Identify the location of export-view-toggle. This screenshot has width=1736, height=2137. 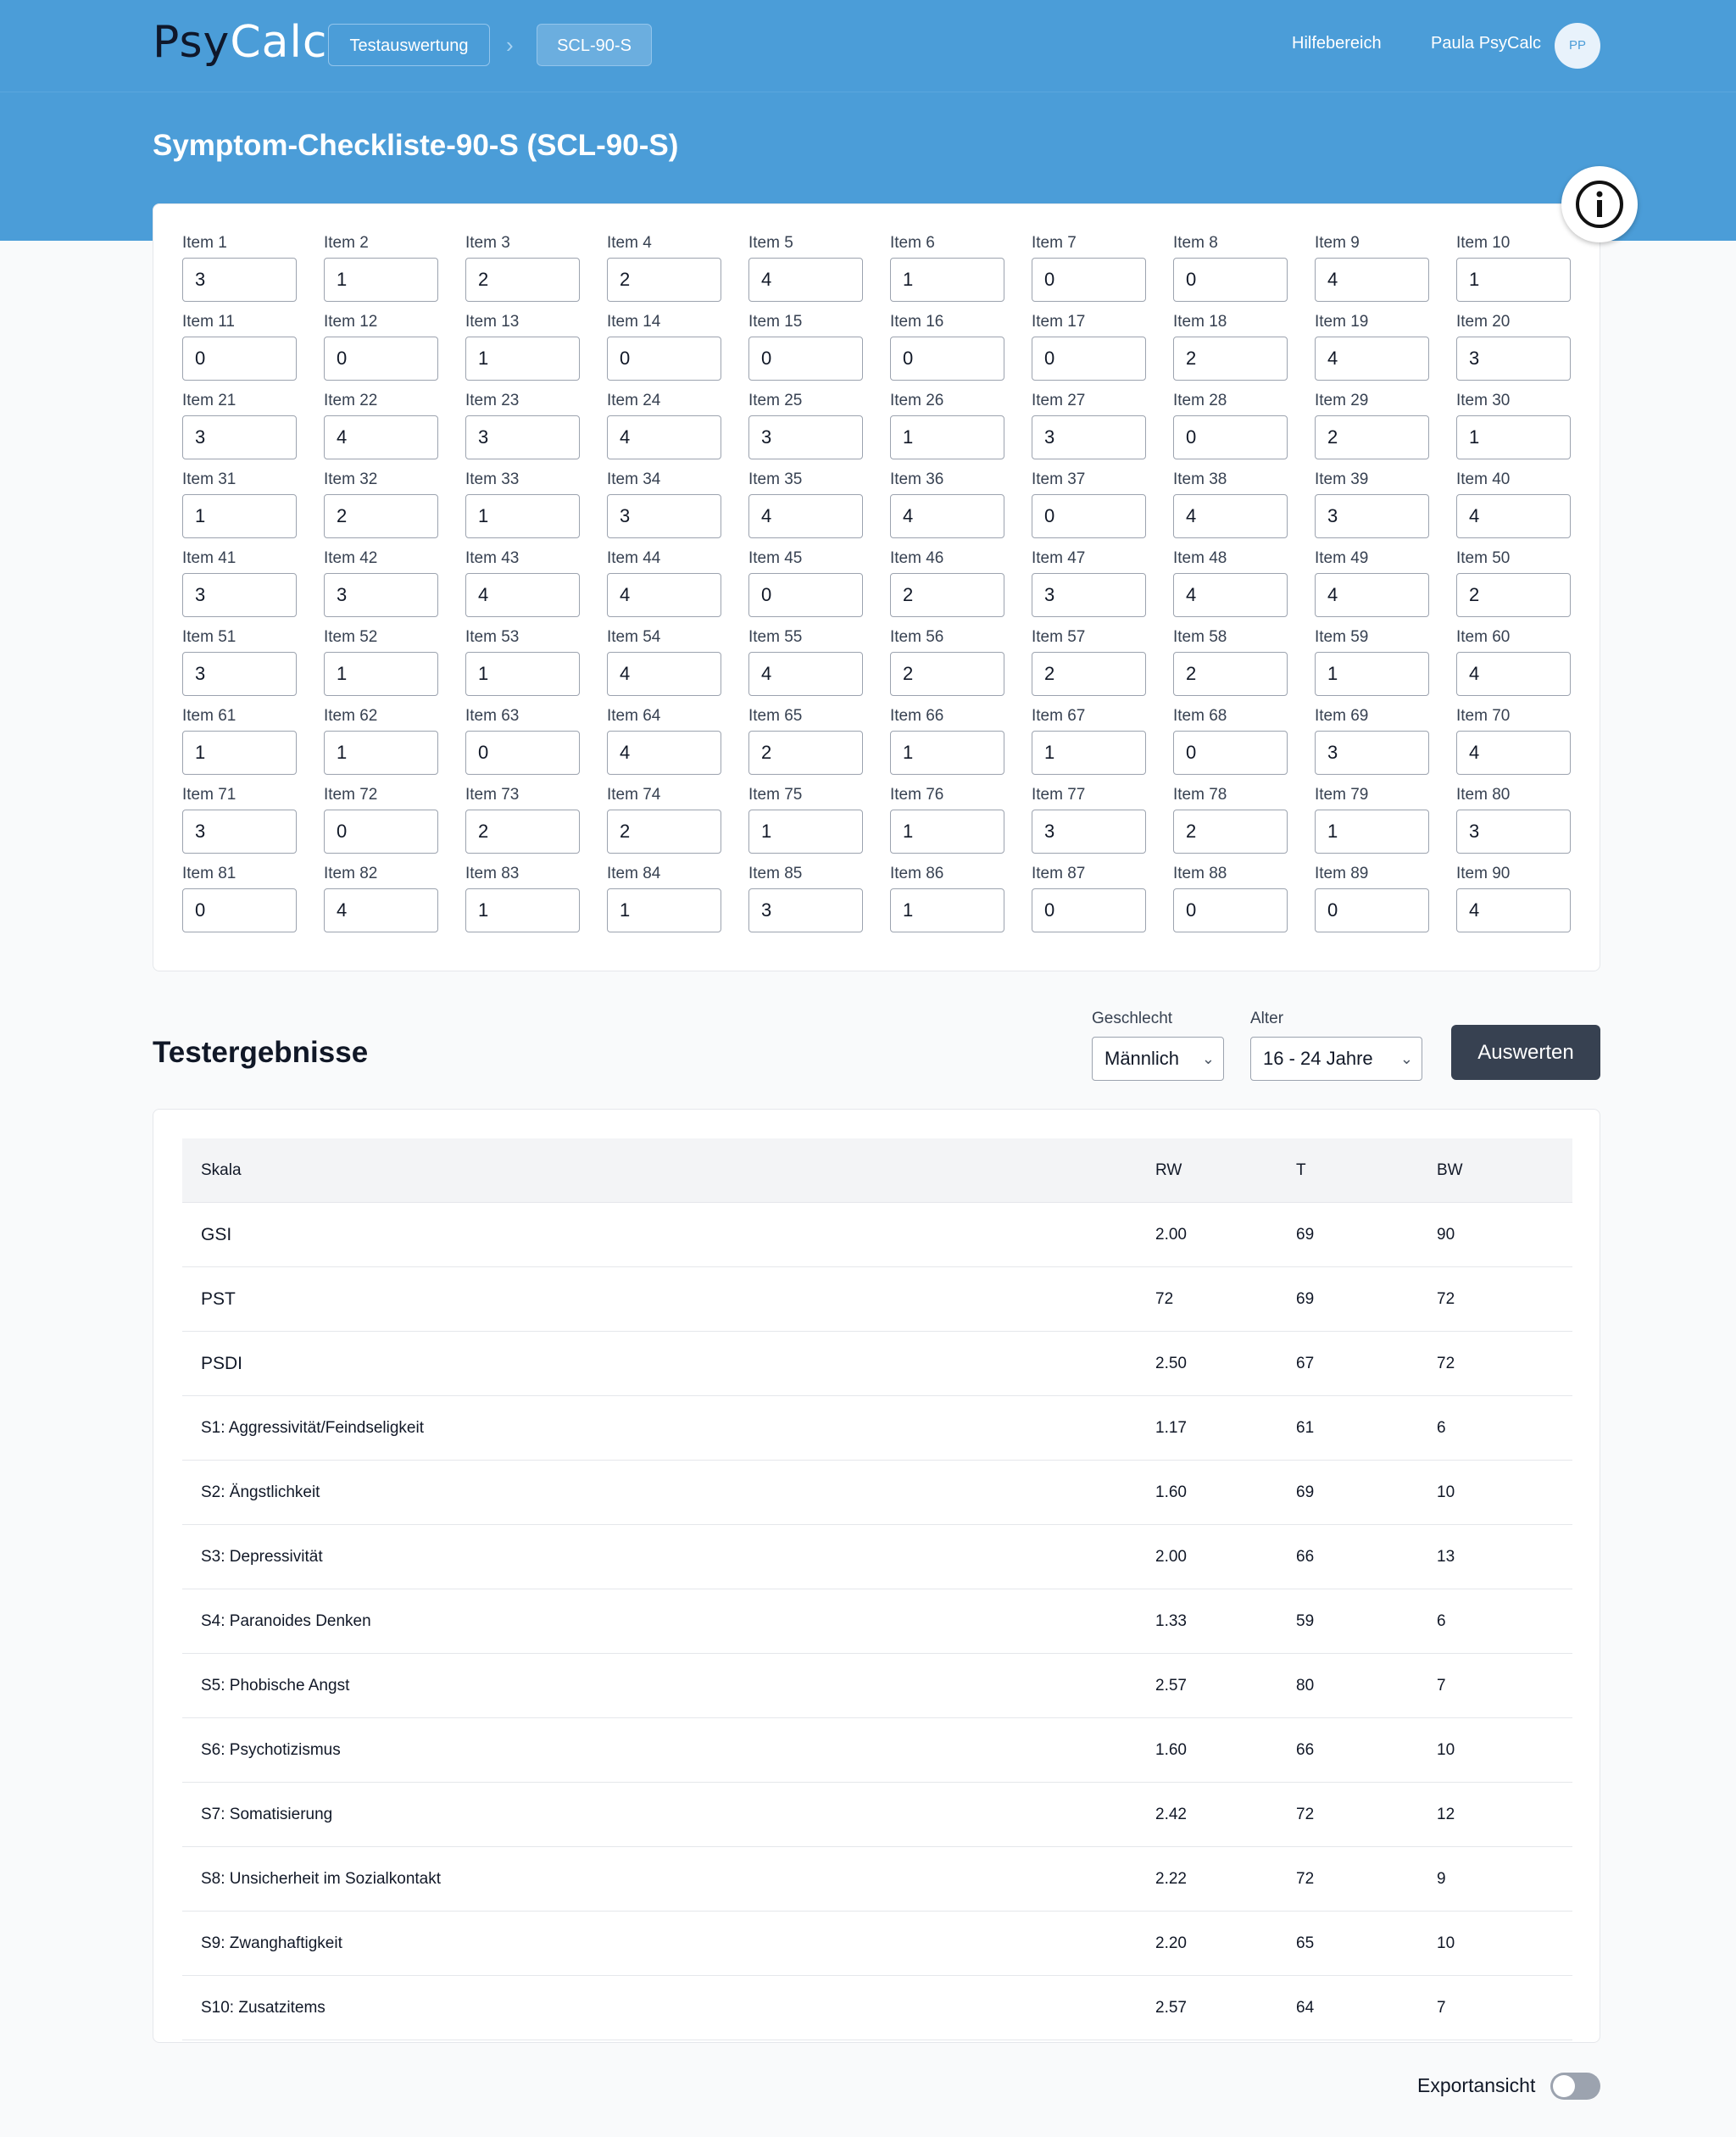
(1575, 2086).